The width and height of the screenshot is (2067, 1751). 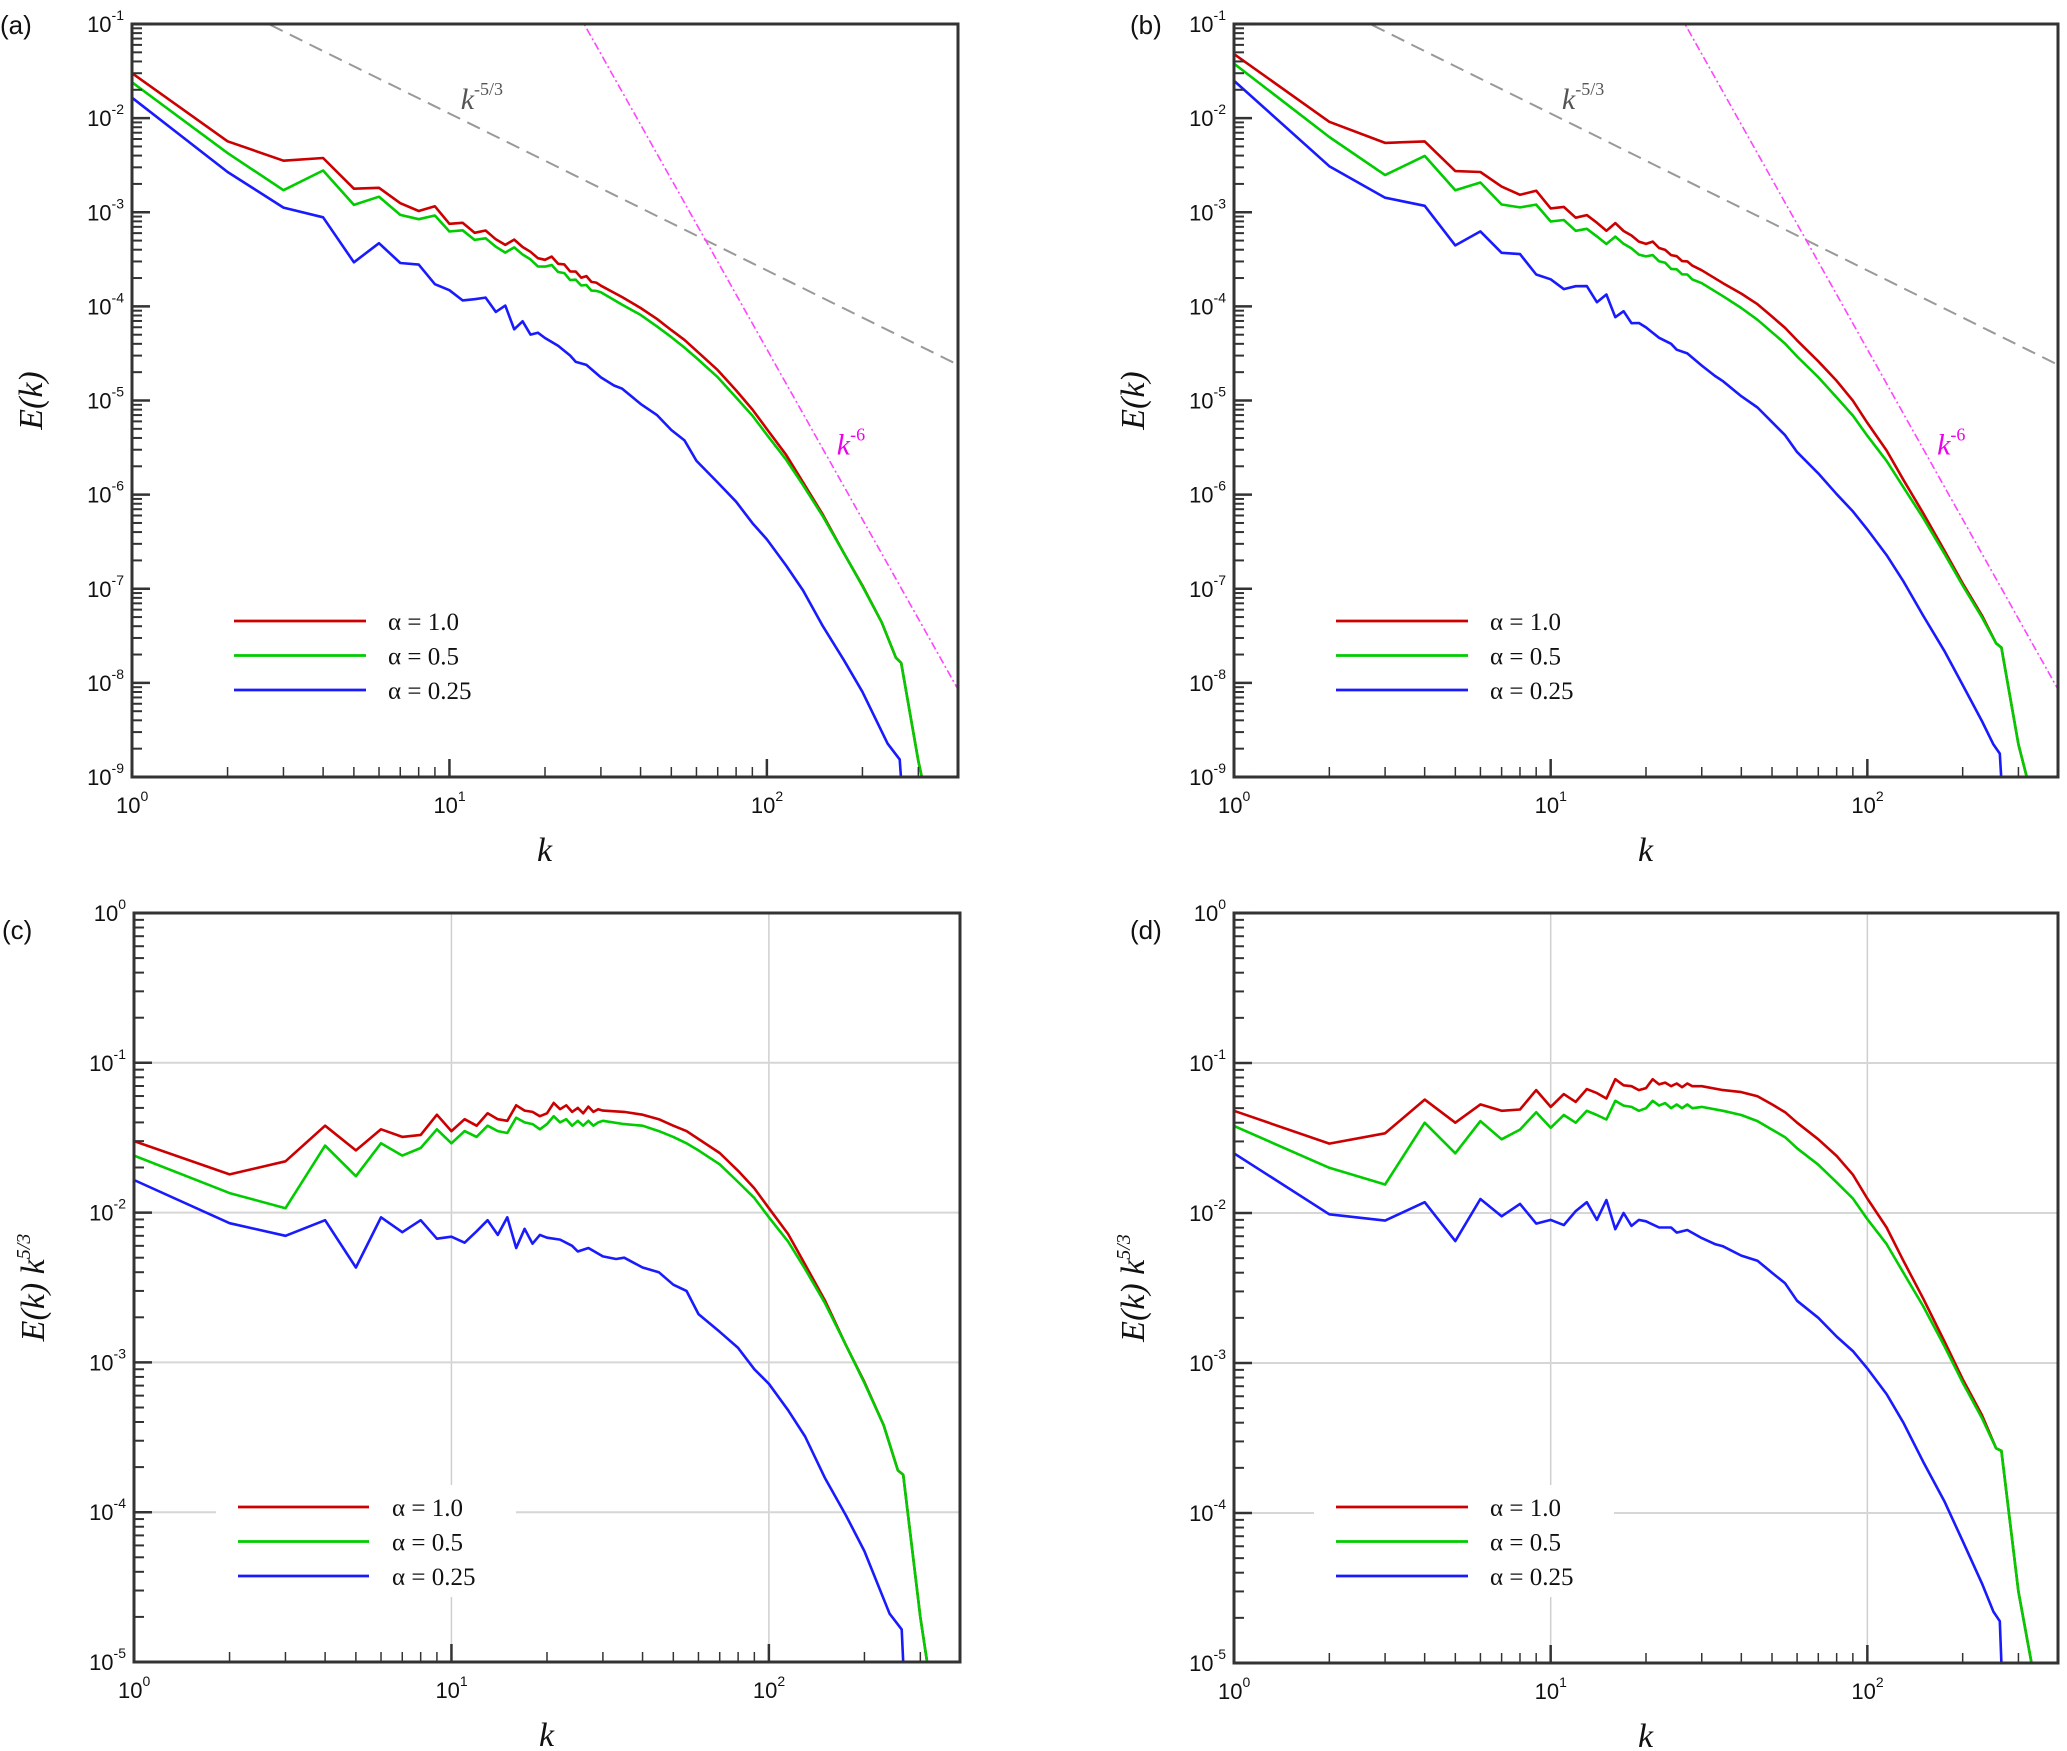 What do you see at coordinates (16, 25) in the screenshot?
I see `panel-label: (a)` at bounding box center [16, 25].